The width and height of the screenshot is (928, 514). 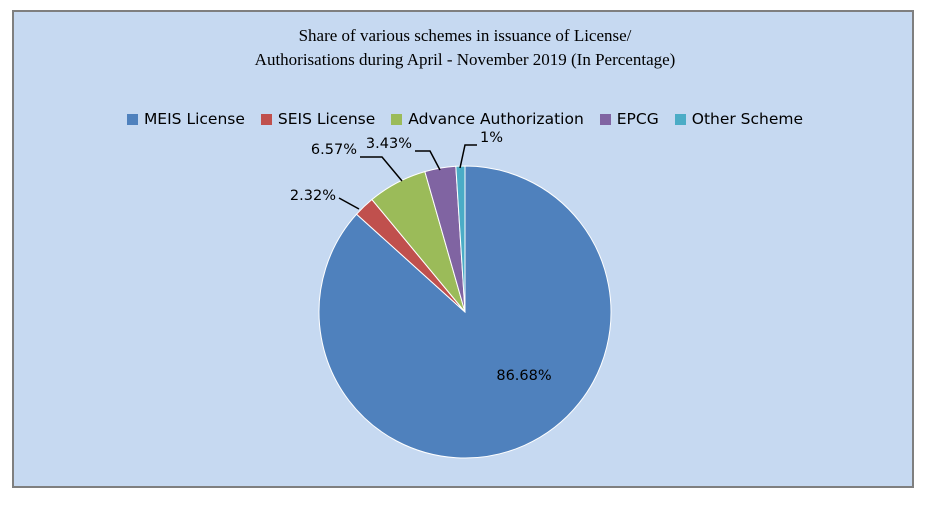 What do you see at coordinates (468, 156) in the screenshot?
I see `leader-line-other-scheme` at bounding box center [468, 156].